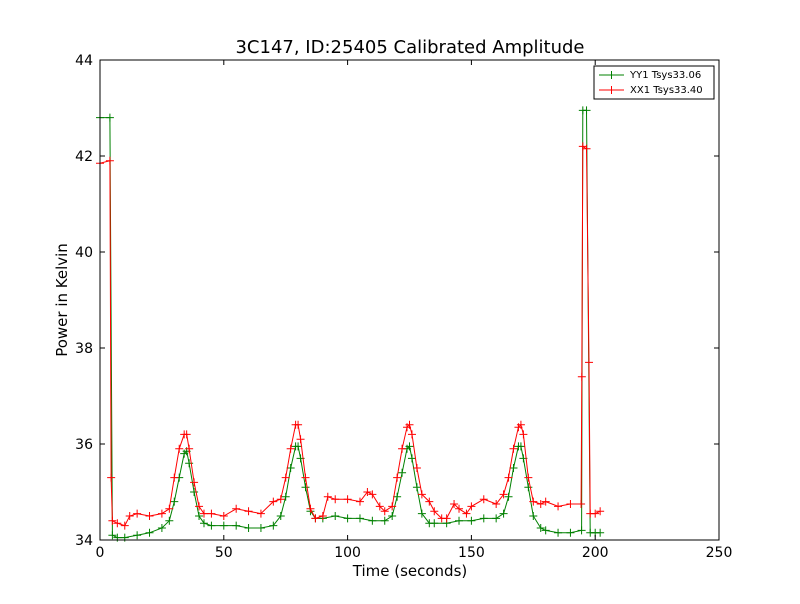 Image resolution: width=800 pixels, height=604 pixels. I want to click on y-tick-label: 36, so click(84, 445).